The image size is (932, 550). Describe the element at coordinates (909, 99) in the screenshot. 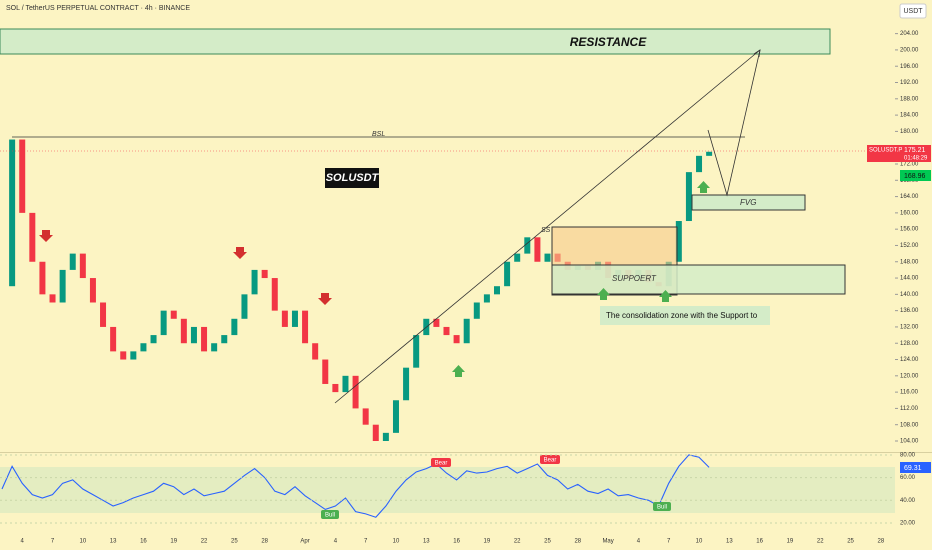

I see `y-tick-label: 188.00` at that location.